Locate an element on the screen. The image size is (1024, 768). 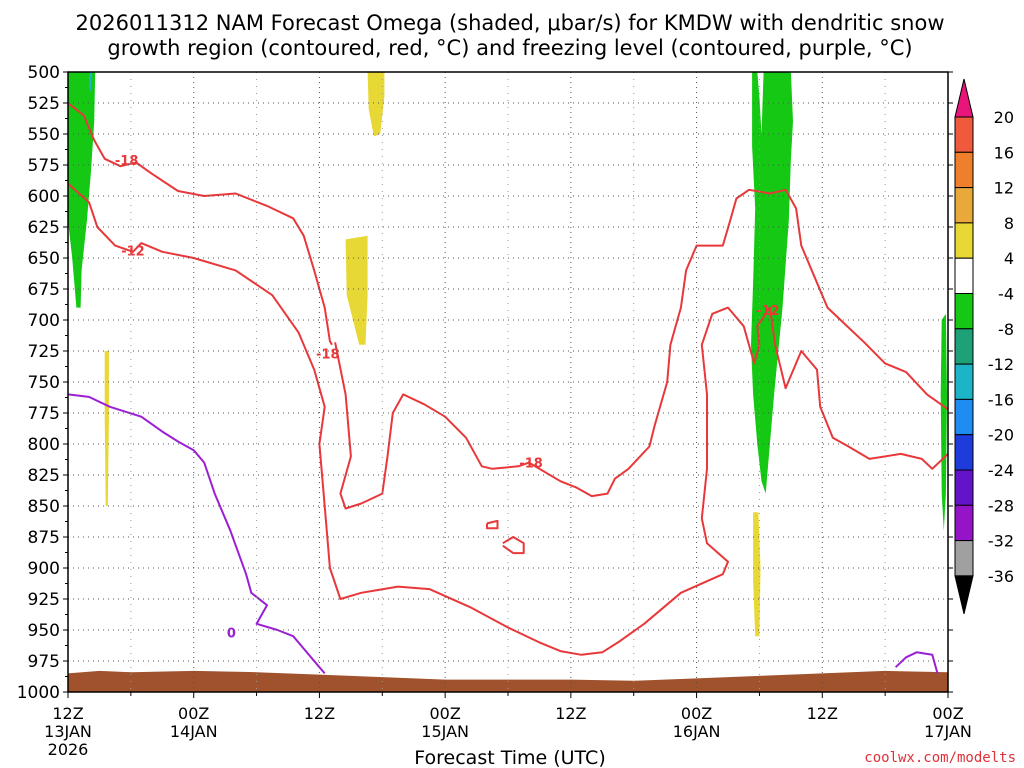
y-tick-label: 750 is located at coordinates (44, 383).